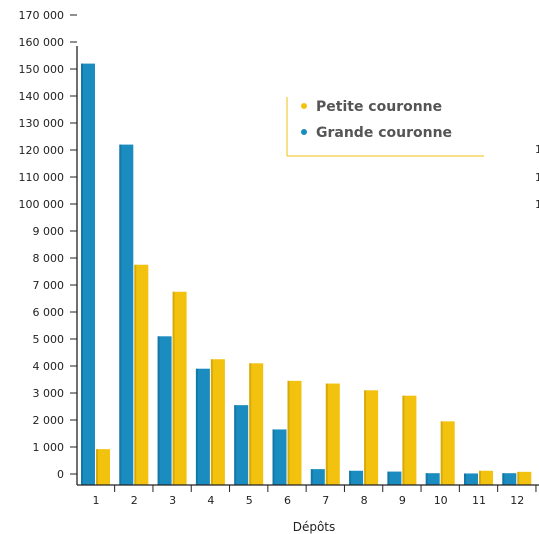 The height and width of the screenshot is (534, 539). What do you see at coordinates (402, 500) in the screenshot?
I see `x-tick-label: 9` at bounding box center [402, 500].